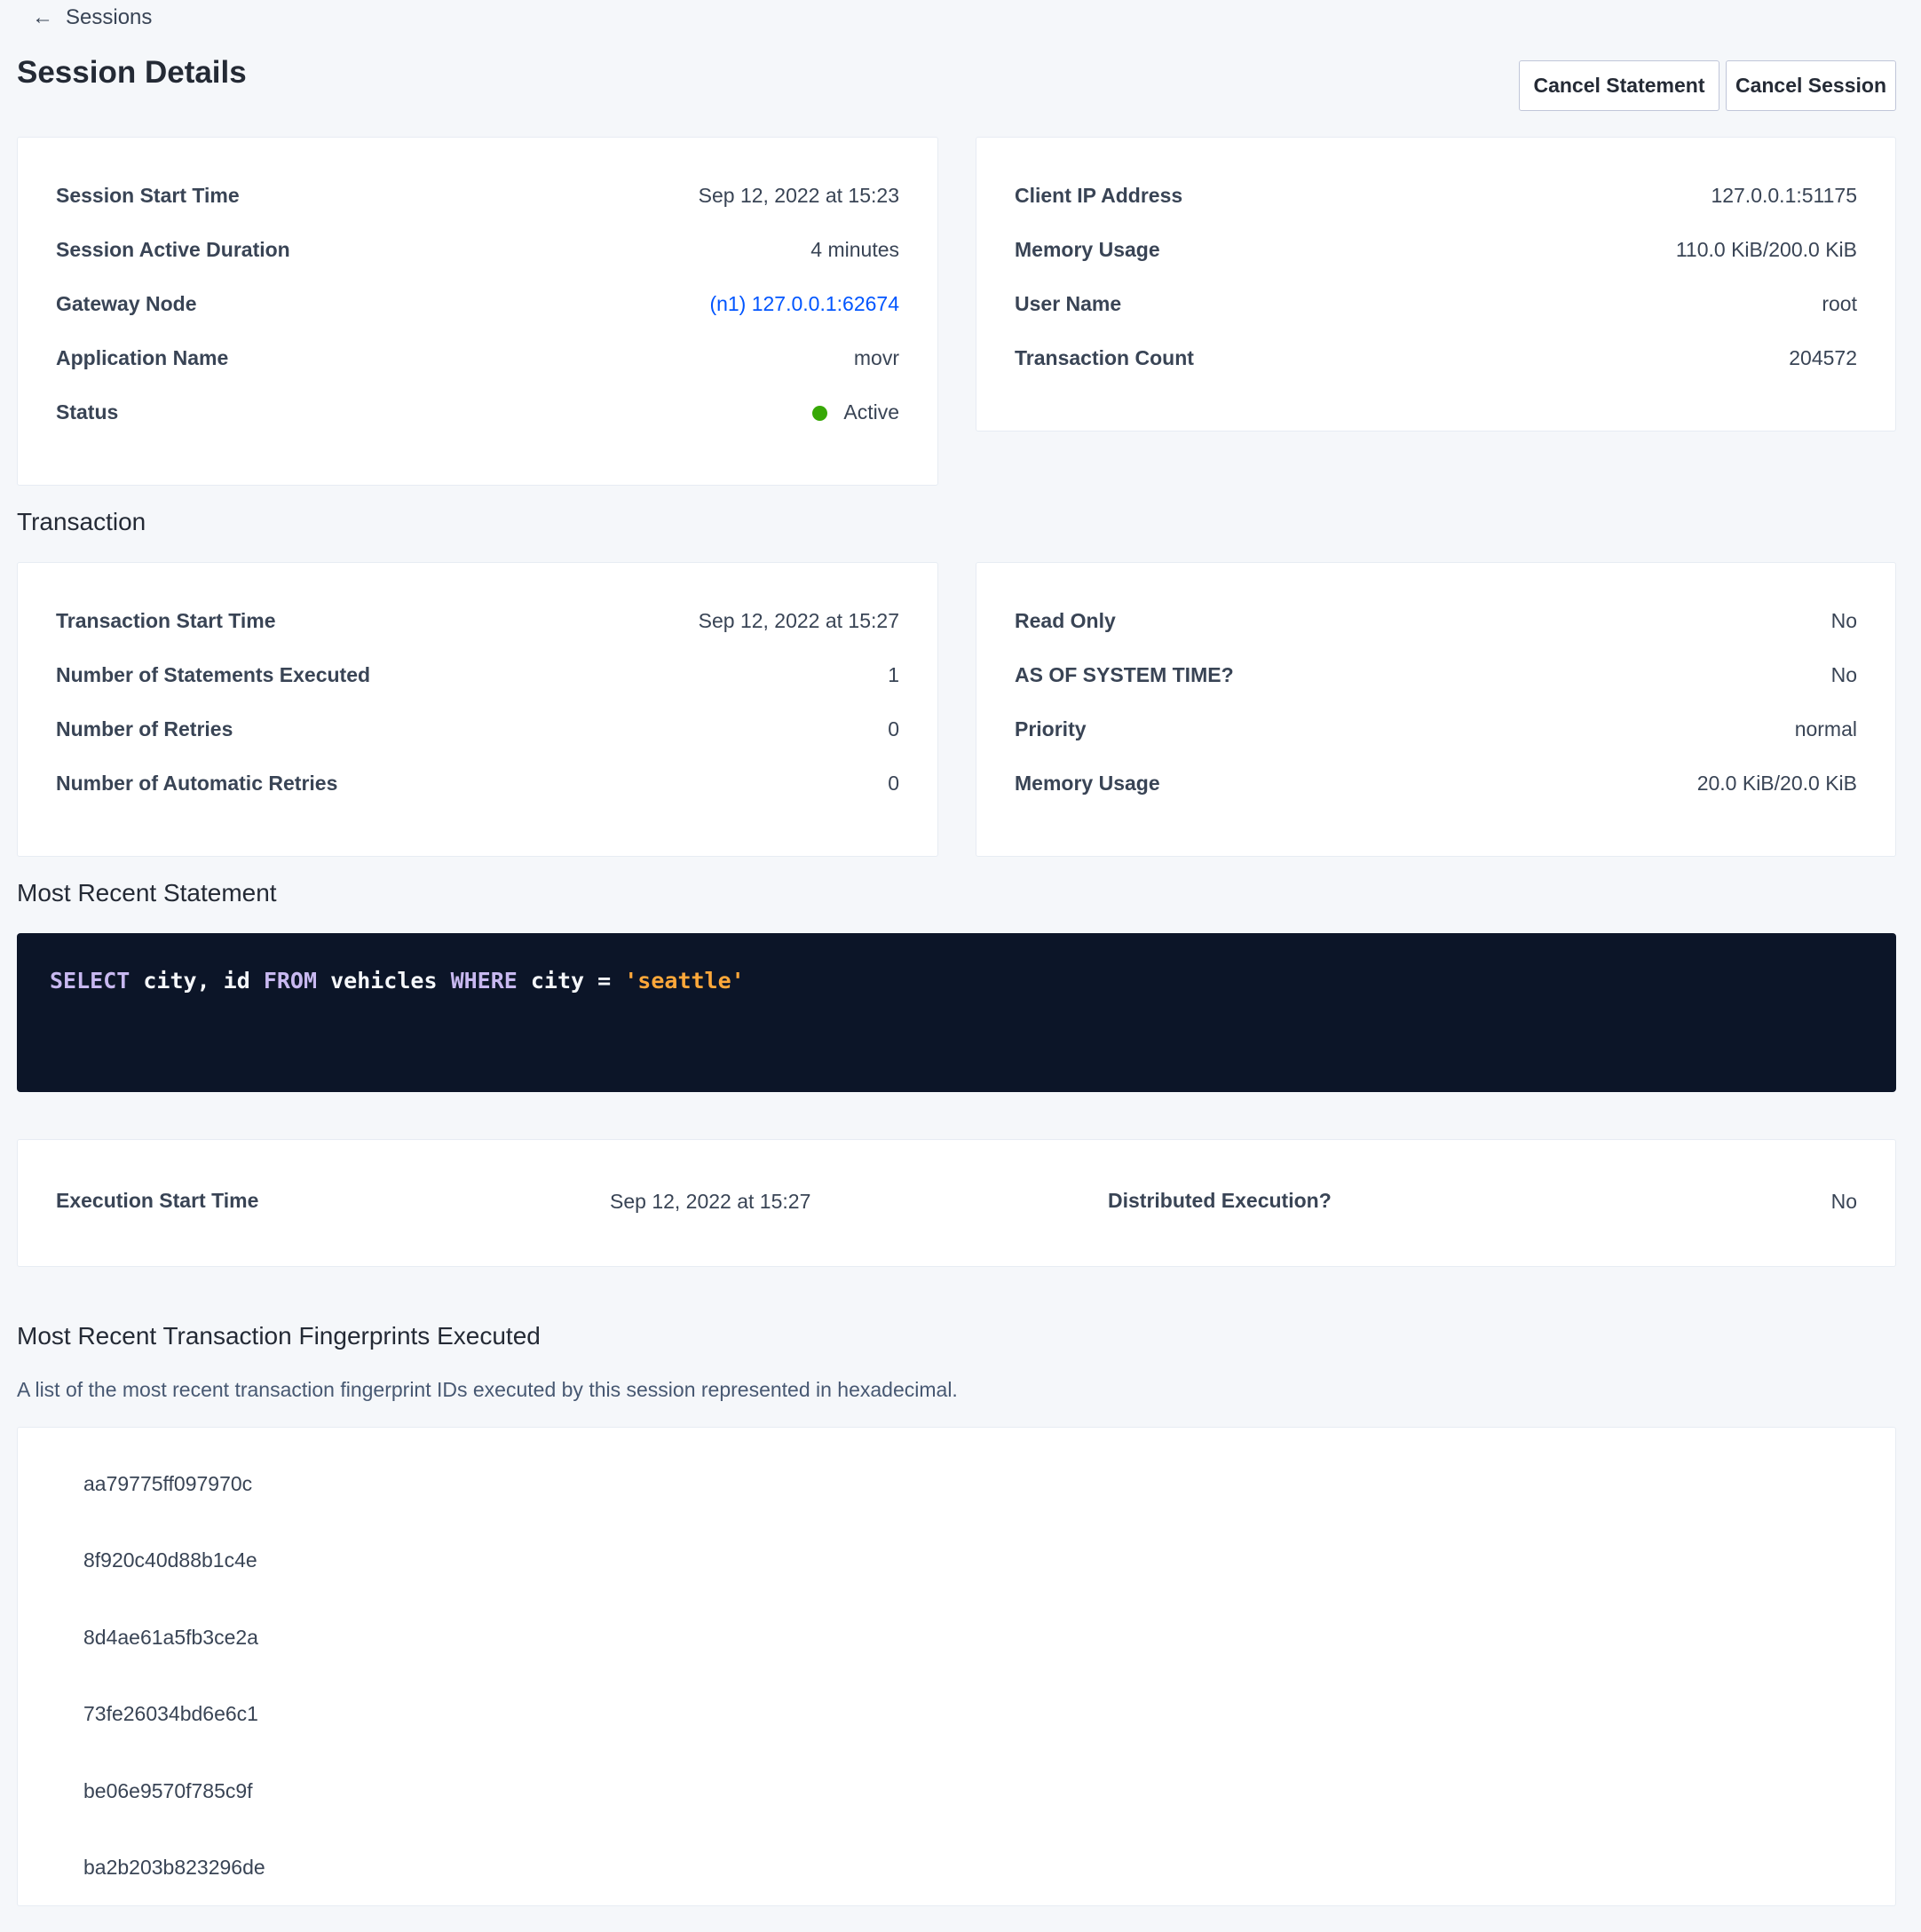  Describe the element at coordinates (290, 981) in the screenshot. I see `sql-keyword: FROM` at that location.